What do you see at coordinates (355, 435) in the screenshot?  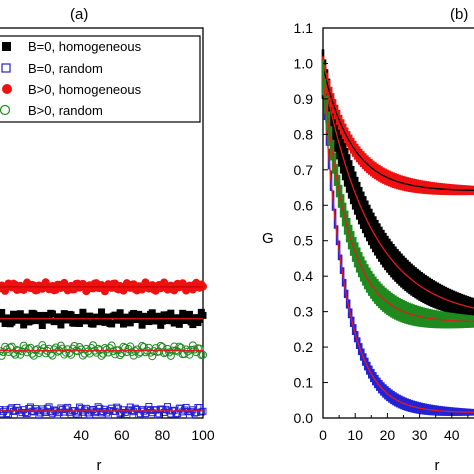 I see `panel-b-x-tick-label: 10` at bounding box center [355, 435].